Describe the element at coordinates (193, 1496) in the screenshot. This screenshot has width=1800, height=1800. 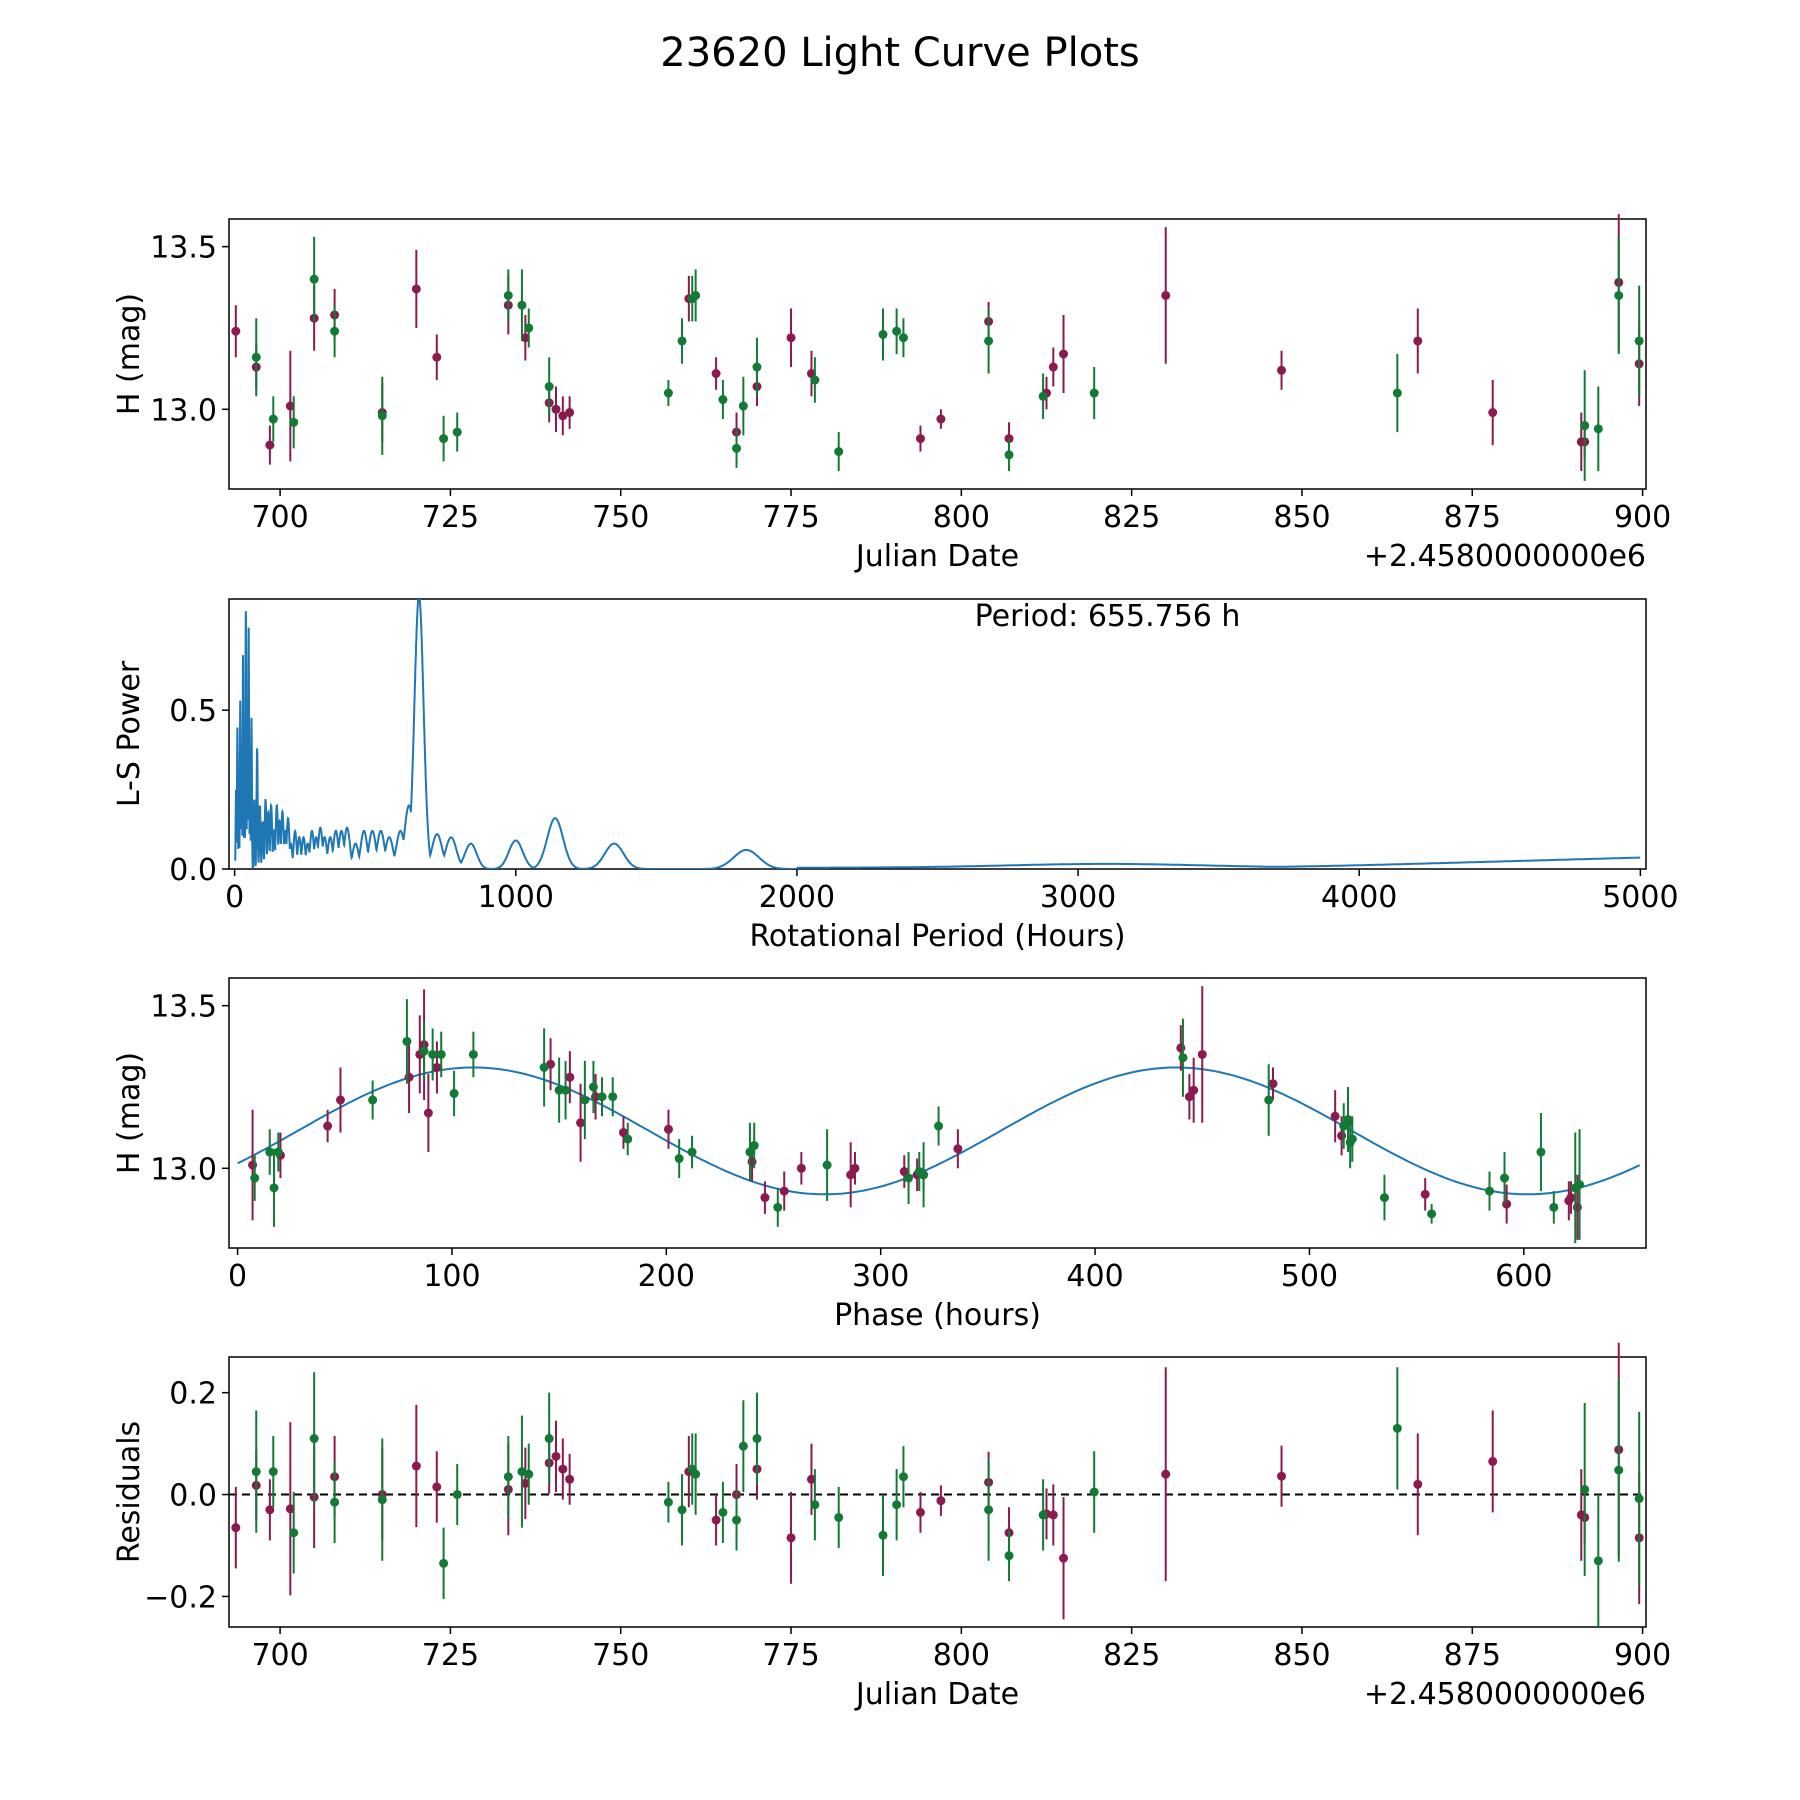
I see `y-tick-label: 0.0` at that location.